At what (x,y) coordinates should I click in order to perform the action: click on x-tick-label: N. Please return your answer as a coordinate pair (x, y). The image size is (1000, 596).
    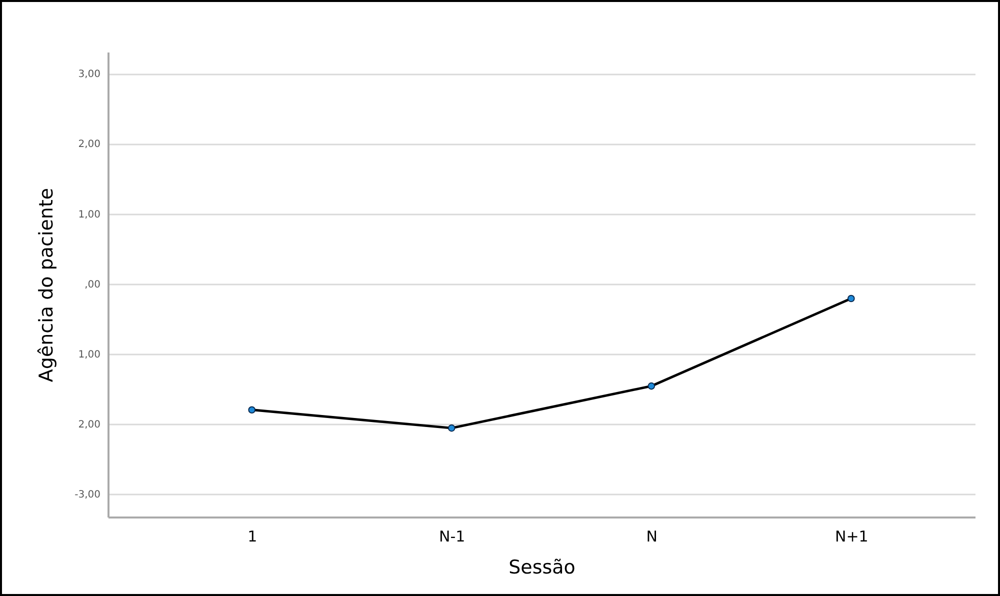
    Looking at the image, I should click on (652, 537).